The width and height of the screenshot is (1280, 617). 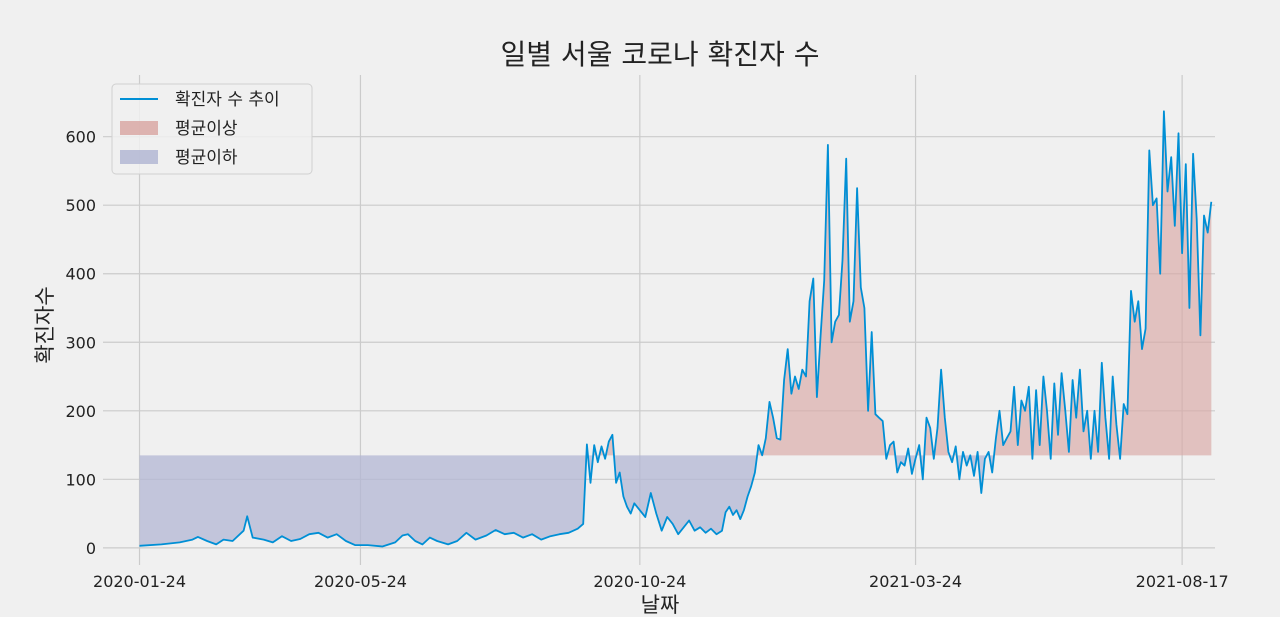 I want to click on legend-label: 확진자 수 추이, so click(x=227, y=100).